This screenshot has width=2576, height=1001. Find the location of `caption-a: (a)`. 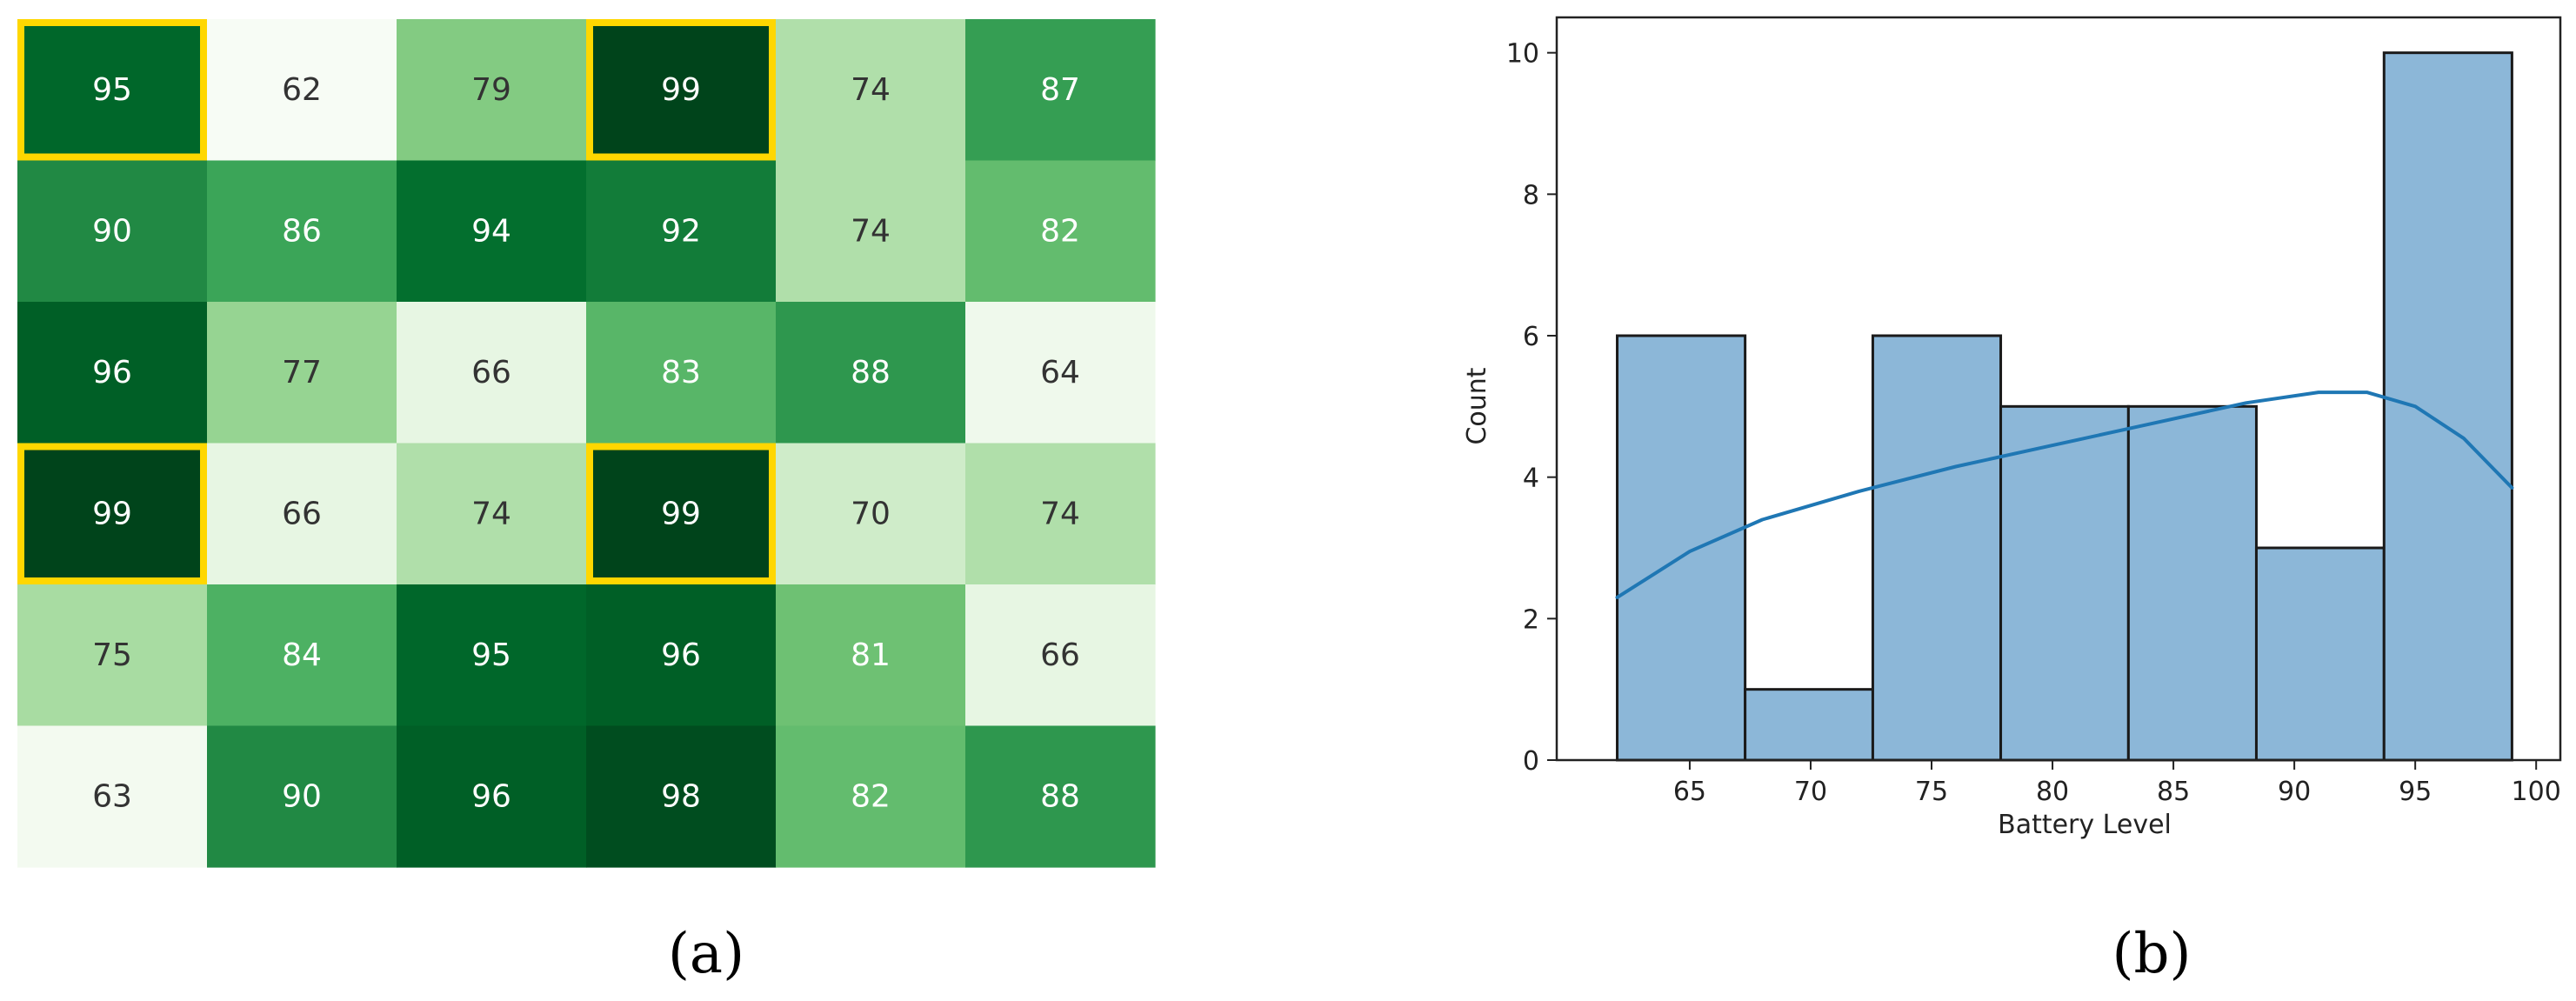

caption-a: (a) is located at coordinates (706, 954).